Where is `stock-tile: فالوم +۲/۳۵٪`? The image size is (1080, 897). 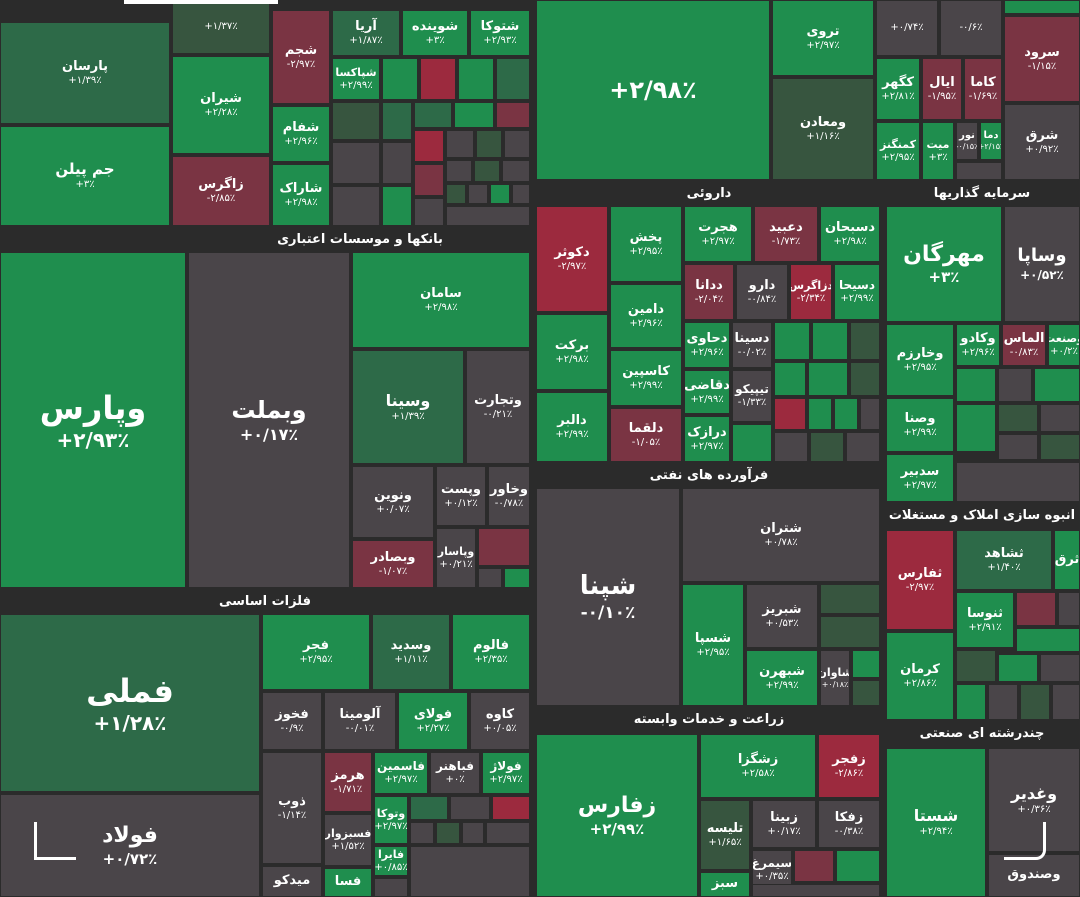 stock-tile: فالوم +۲/۳۵٪ is located at coordinates (491, 652).